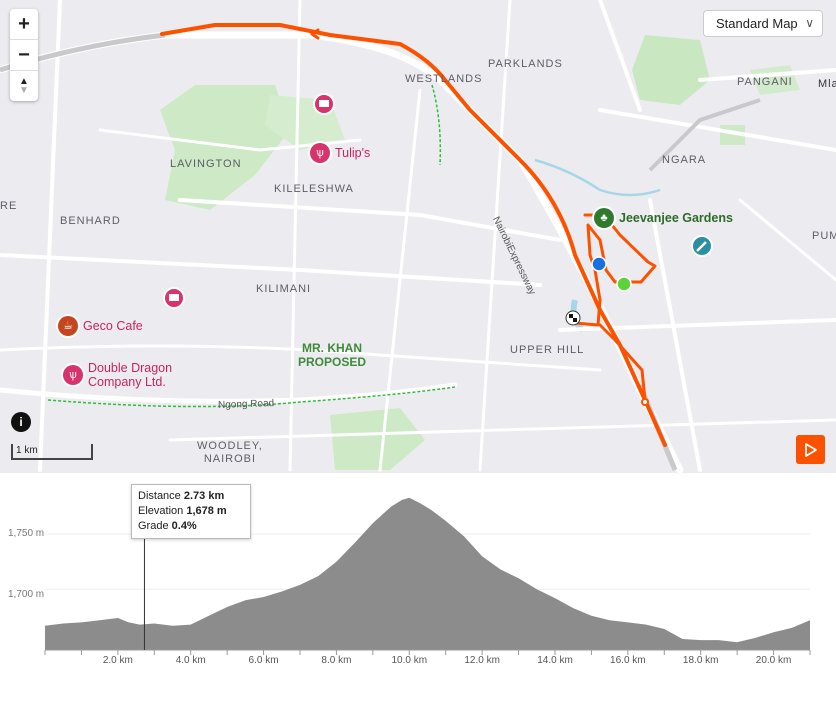 The width and height of the screenshot is (836, 717). Describe the element at coordinates (353, 153) in the screenshot. I see `poi-label: Tulip's` at that location.